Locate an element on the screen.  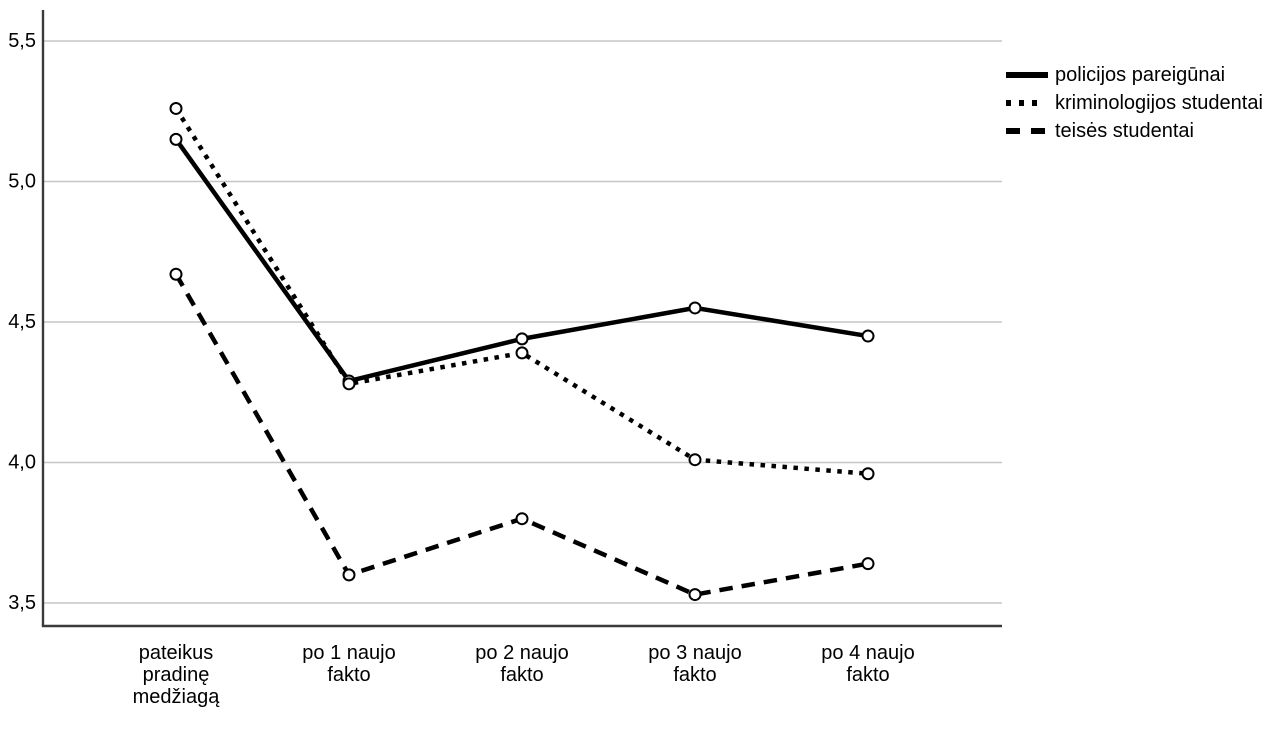
y-tick-label: 4,5 is located at coordinates (22, 322).